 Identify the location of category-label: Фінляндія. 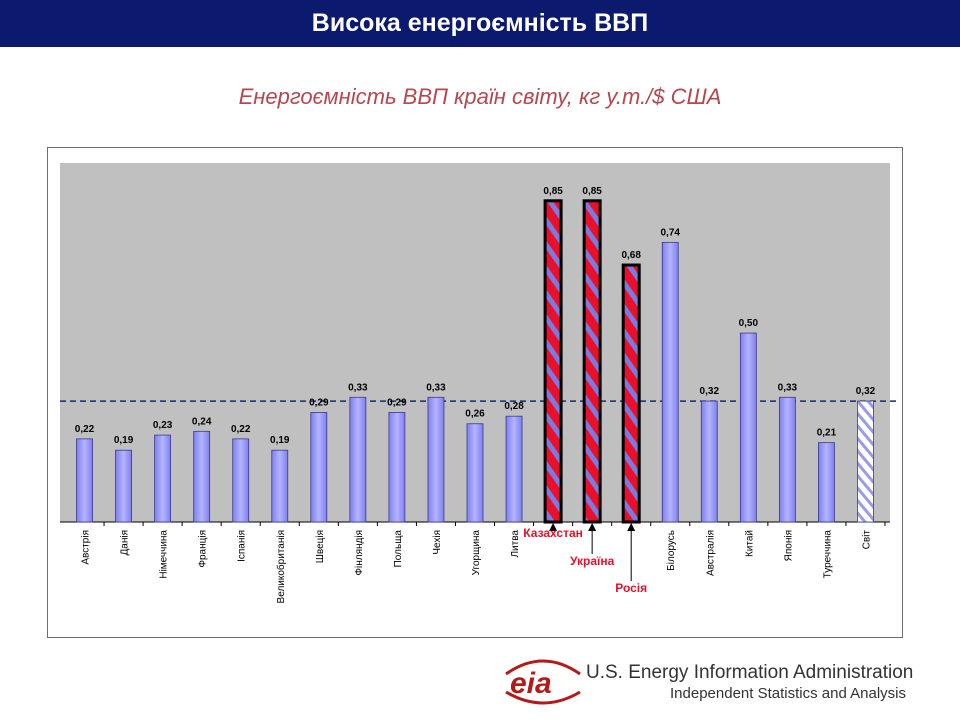
(359, 553).